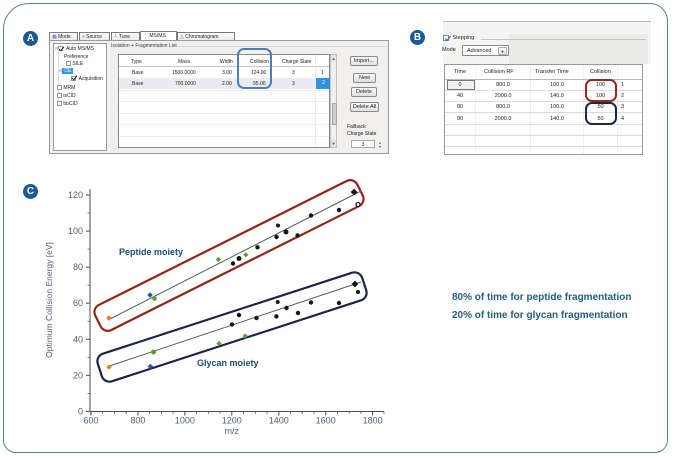 This screenshot has width=673, height=456. What do you see at coordinates (78, 303) in the screenshot?
I see `svg-text: 60` at bounding box center [78, 303].